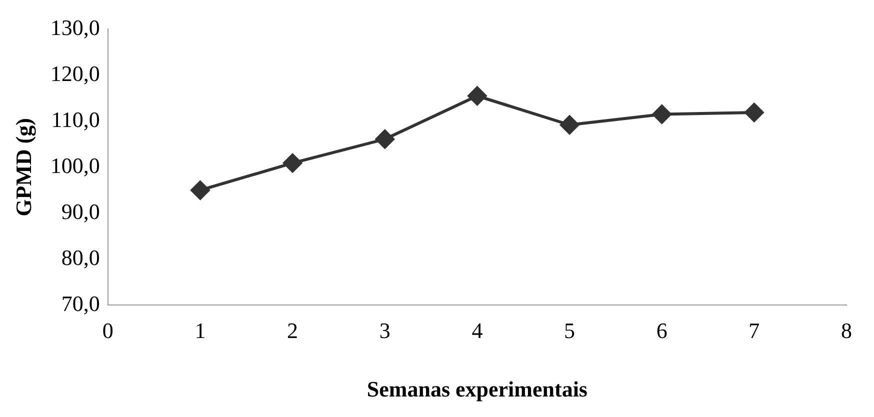 The image size is (874, 417). I want to click on x-tick-label: 5, so click(570, 331).